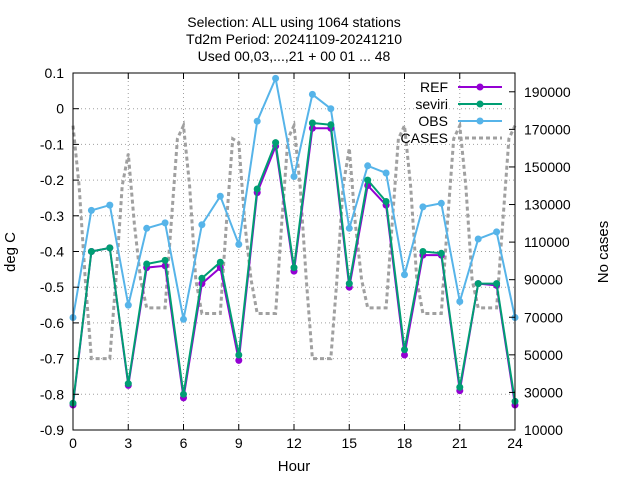 The image size is (640, 480). Describe the element at coordinates (543, 280) in the screenshot. I see `y2-tick-label: 90000` at that location.